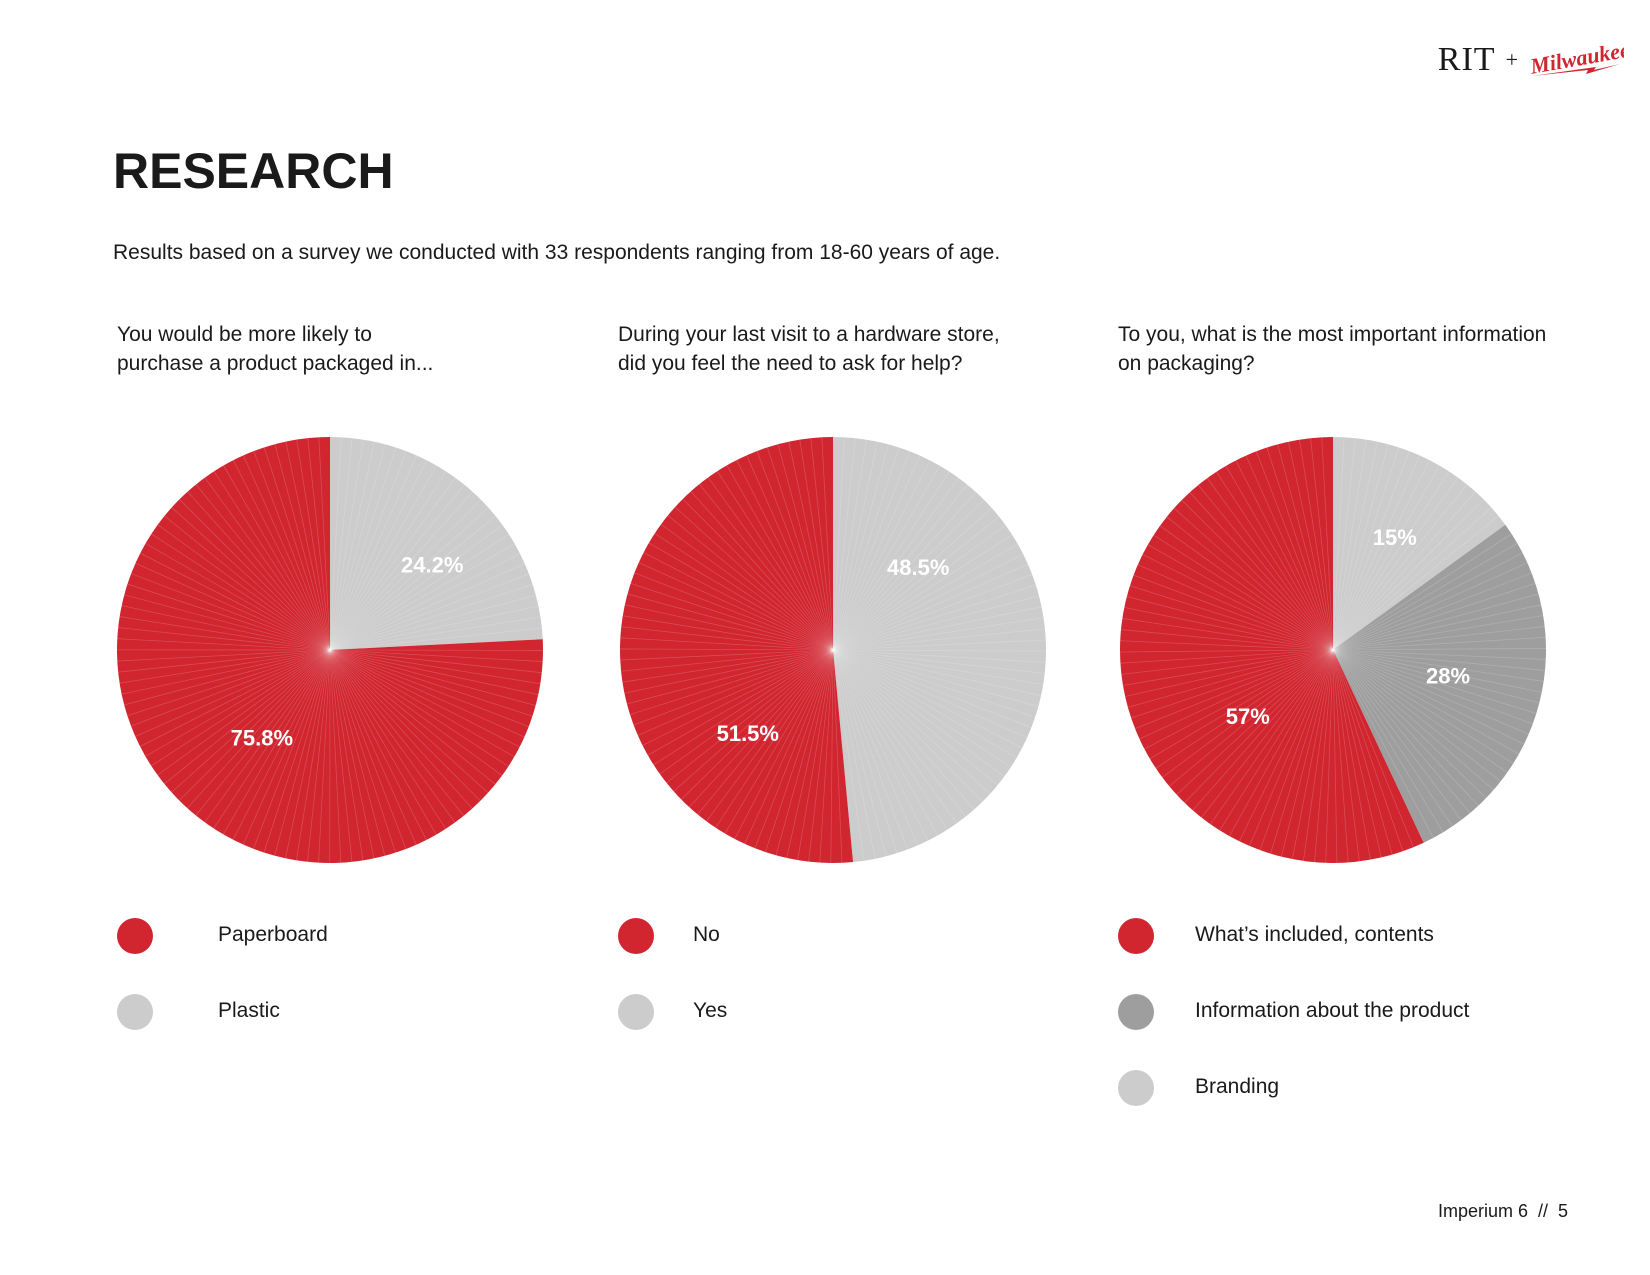 The image size is (1650, 1275). I want to click on pie-slice-information-about-the-product, so click(1439, 683).